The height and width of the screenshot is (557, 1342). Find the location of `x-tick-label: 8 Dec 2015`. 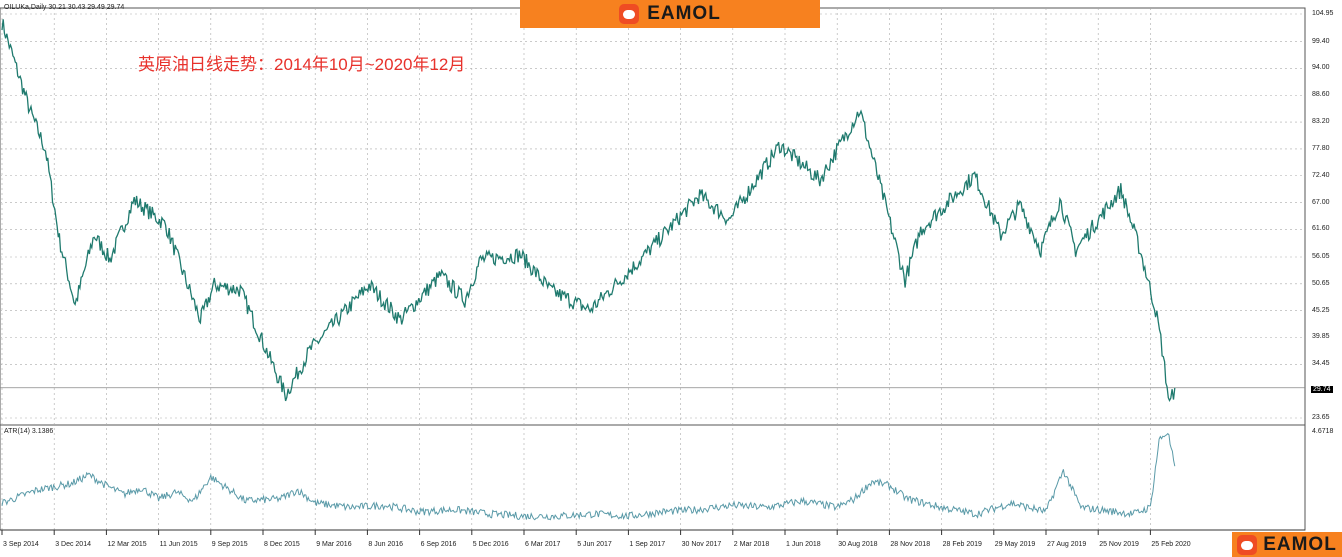

x-tick-label: 8 Dec 2015 is located at coordinates (282, 544).